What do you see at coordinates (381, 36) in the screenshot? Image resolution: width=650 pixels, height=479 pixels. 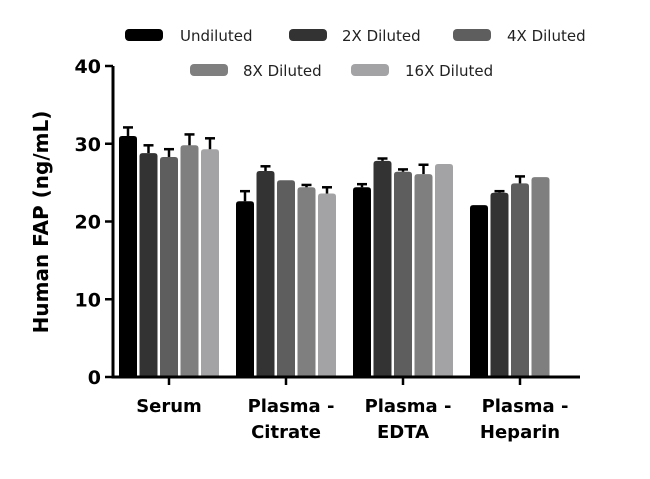 I see `legend-label: 2X Diluted` at bounding box center [381, 36].